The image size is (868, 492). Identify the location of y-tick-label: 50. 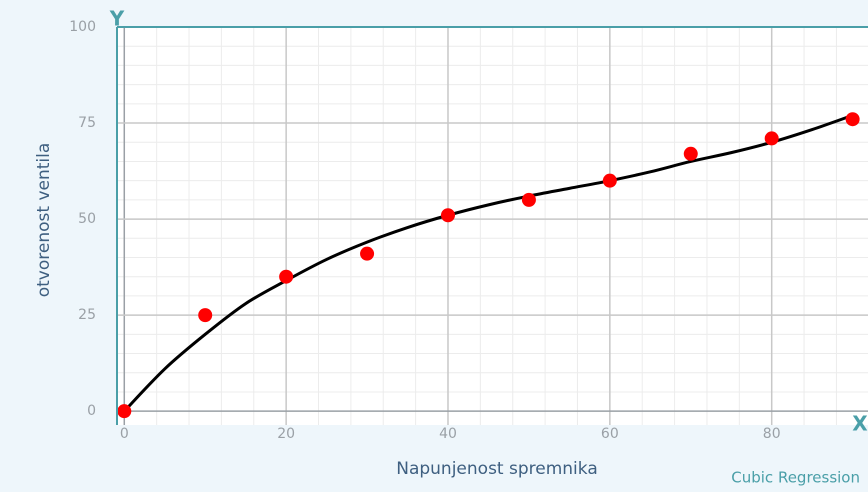
(87, 219).